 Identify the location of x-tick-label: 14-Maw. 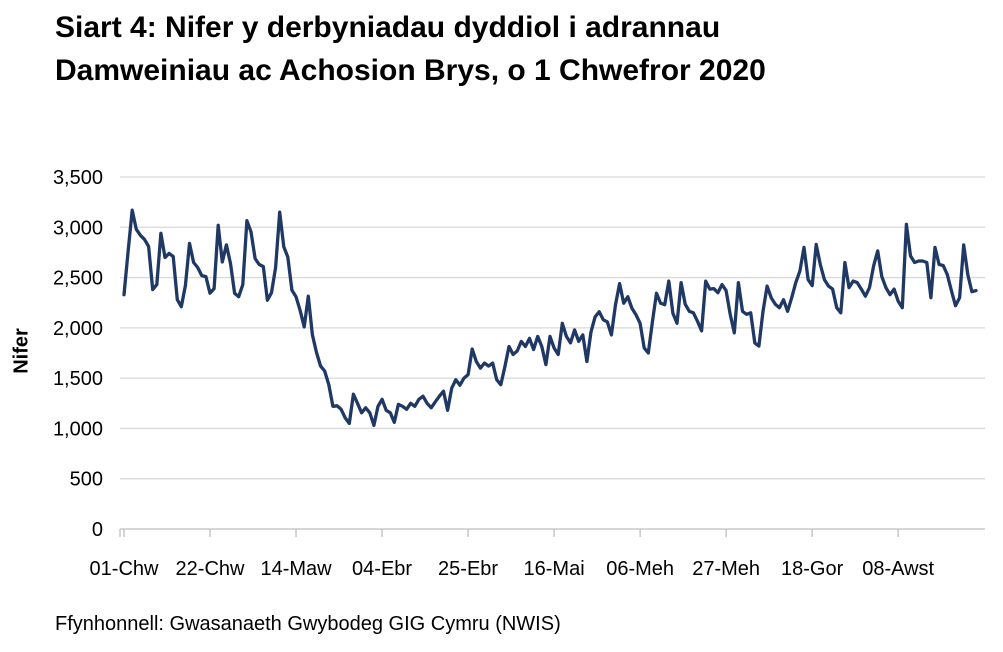
(296, 569).